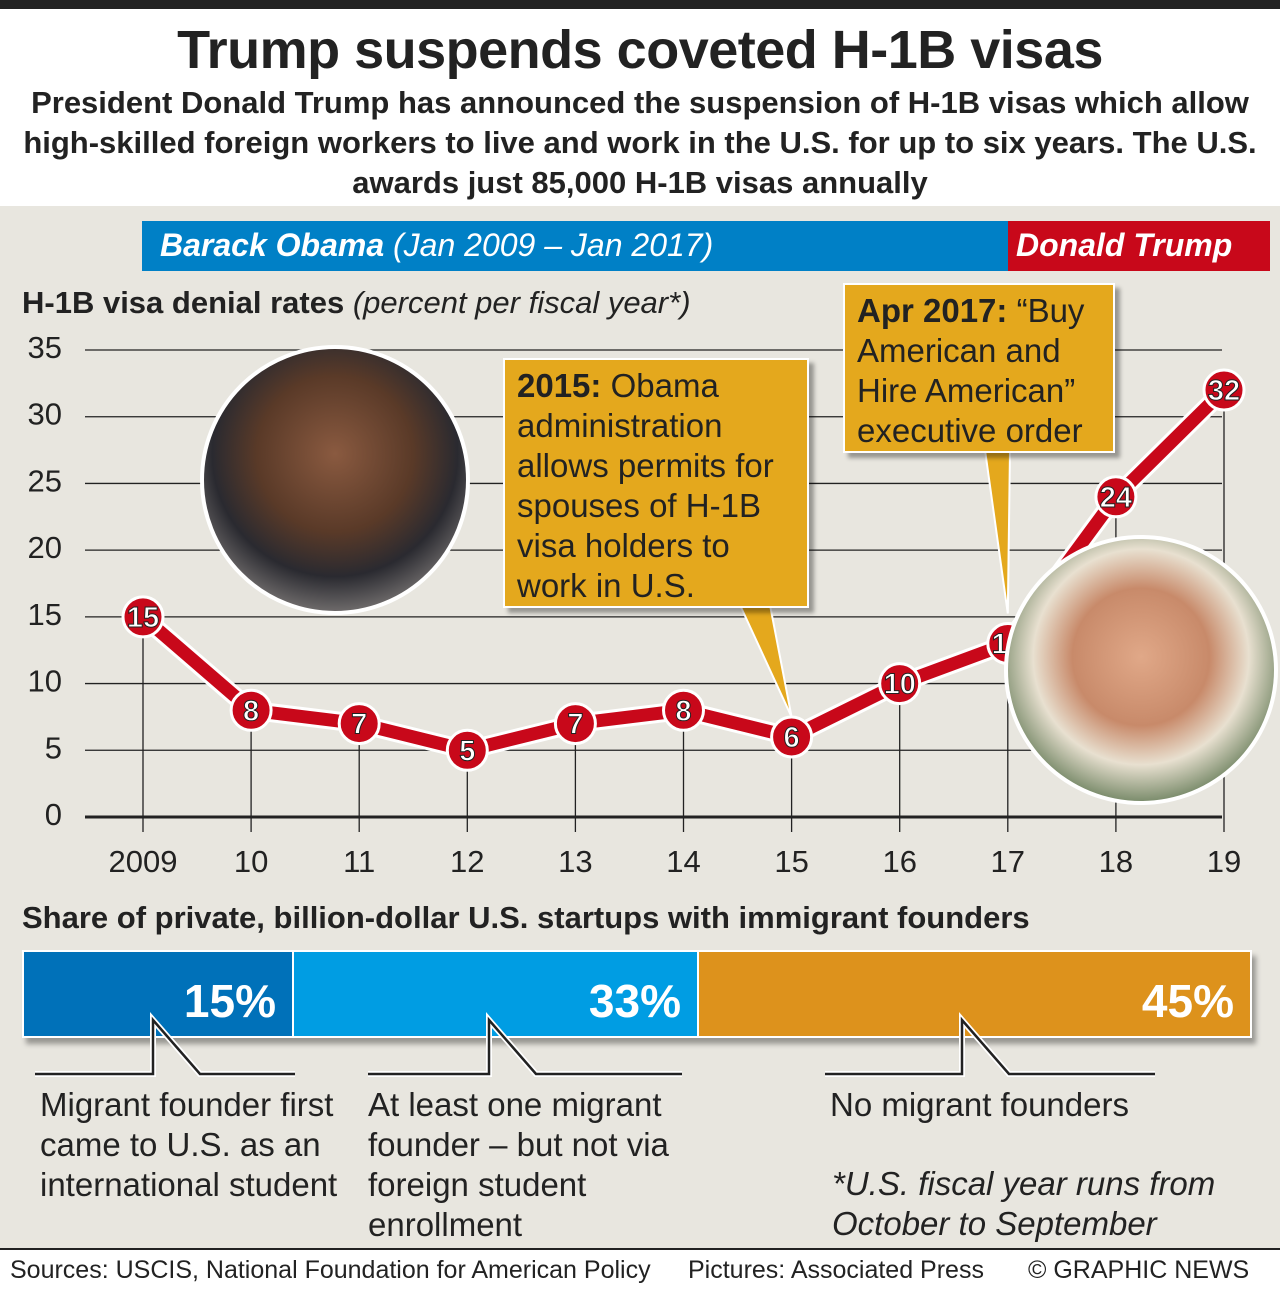 The image size is (1280, 1296). What do you see at coordinates (1139, 246) in the screenshot?
I see `trump-band: Donald Trump` at bounding box center [1139, 246].